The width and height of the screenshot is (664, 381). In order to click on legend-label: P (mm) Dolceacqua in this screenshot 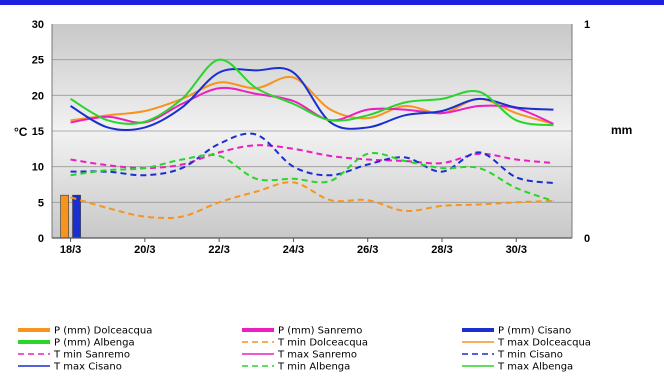, I will do `click(103, 331)`.